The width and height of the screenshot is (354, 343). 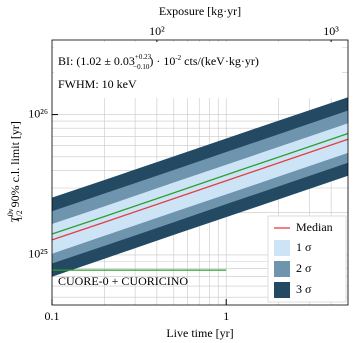 What do you see at coordinates (10, 212) in the screenshot?
I see `y-label-sup: 0ν` at bounding box center [10, 212].